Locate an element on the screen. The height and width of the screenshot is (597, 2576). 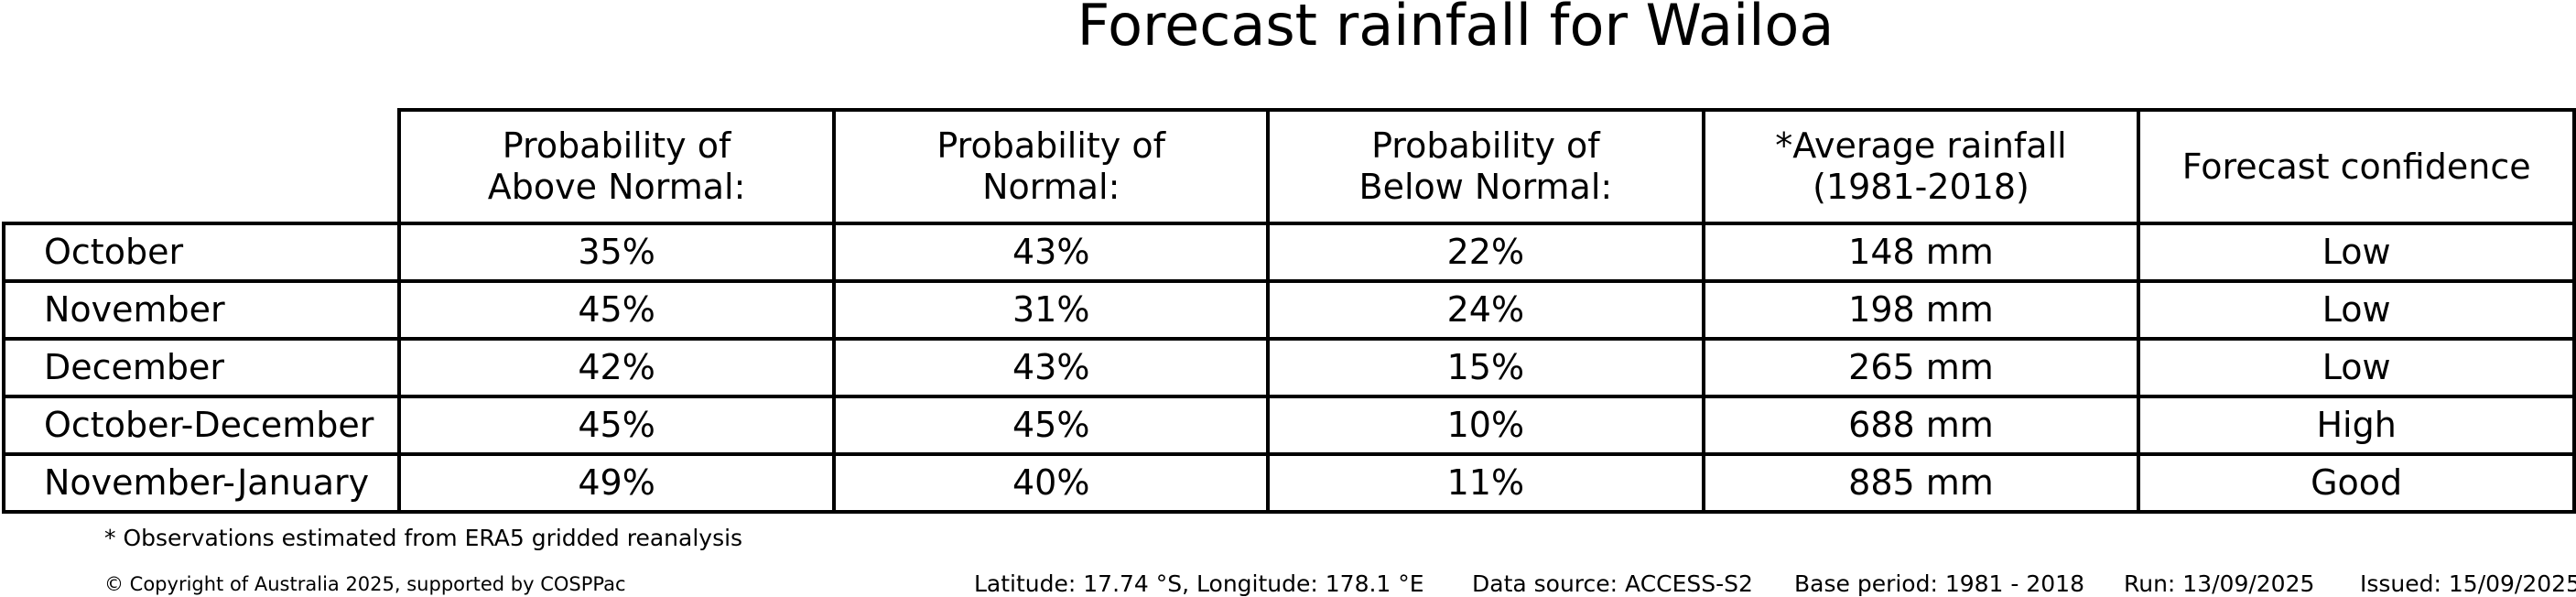
table-row: October-December 45% 45% 10% 688 mm High is located at coordinates (1289, 426).